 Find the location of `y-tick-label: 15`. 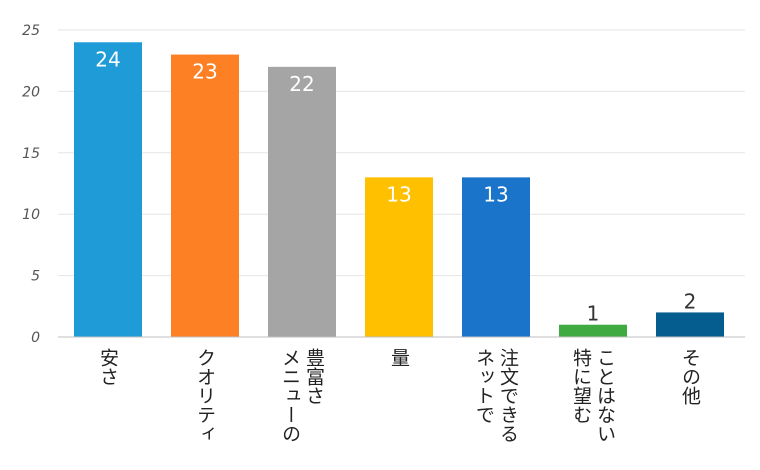

y-tick-label: 15 is located at coordinates (31, 154).